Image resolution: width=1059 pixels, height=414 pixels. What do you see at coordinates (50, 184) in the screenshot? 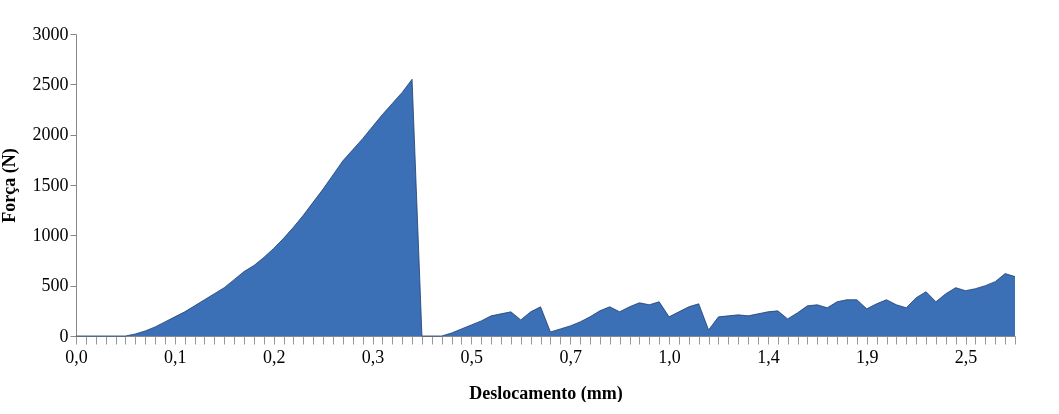
I see `y-tick-label: 1500` at bounding box center [50, 184].